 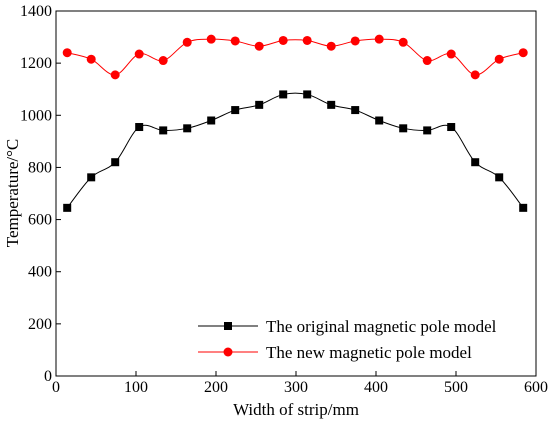 What do you see at coordinates (228, 326) in the screenshot?
I see `legend-marker-original` at bounding box center [228, 326].